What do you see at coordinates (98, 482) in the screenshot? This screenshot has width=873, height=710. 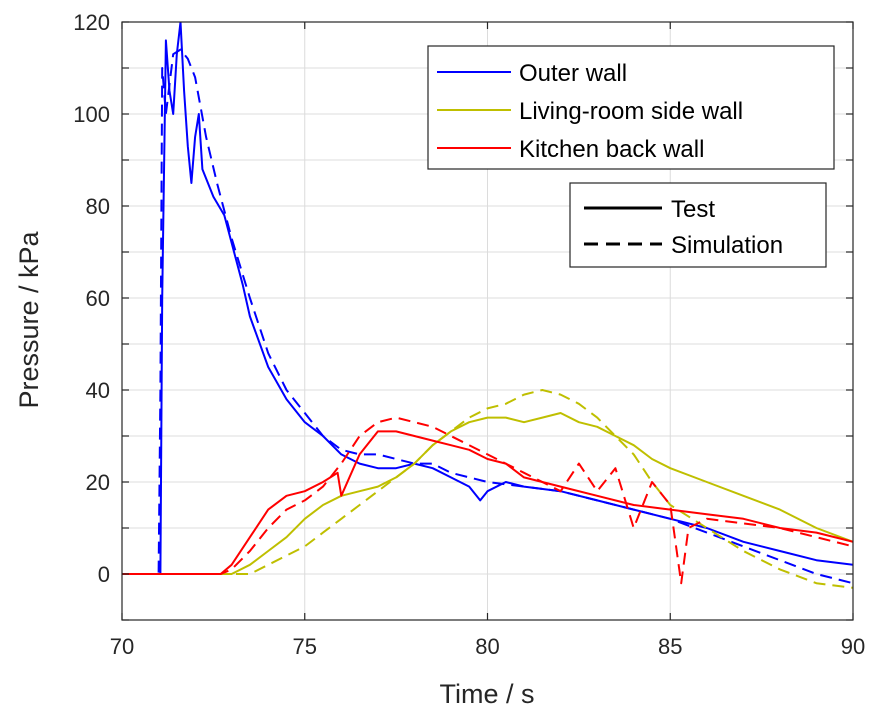 I see `y-tick-label: 20` at bounding box center [98, 482].